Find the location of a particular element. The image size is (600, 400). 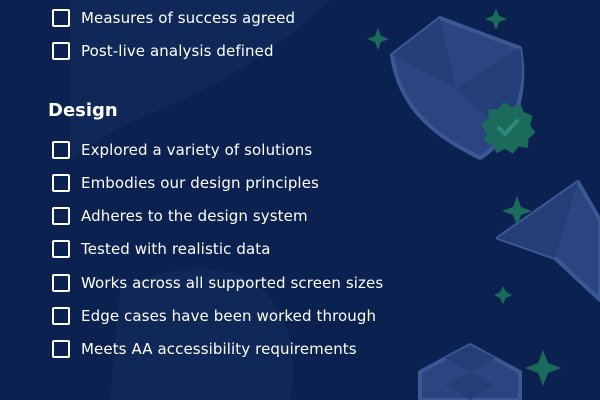

background-blob-lower is located at coordinates (202, 334).